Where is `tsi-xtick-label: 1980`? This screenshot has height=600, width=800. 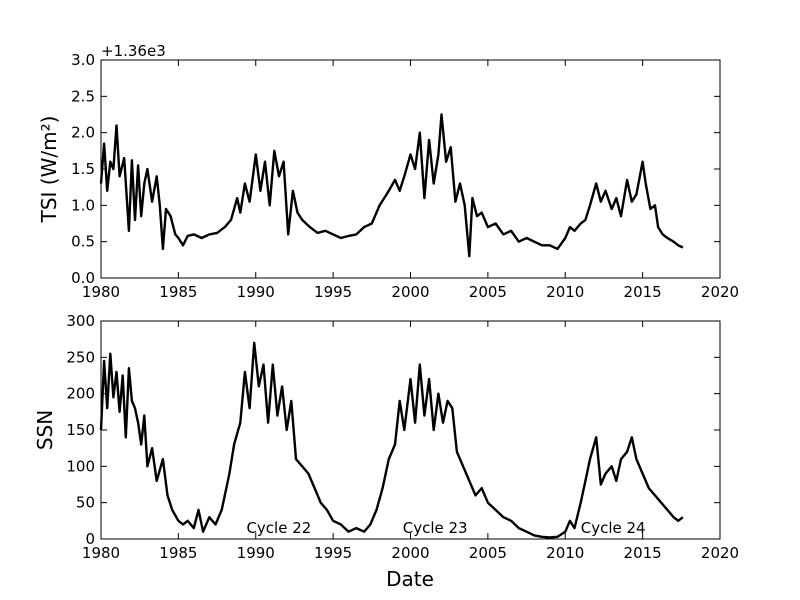
tsi-xtick-label: 1980 is located at coordinates (101, 292).